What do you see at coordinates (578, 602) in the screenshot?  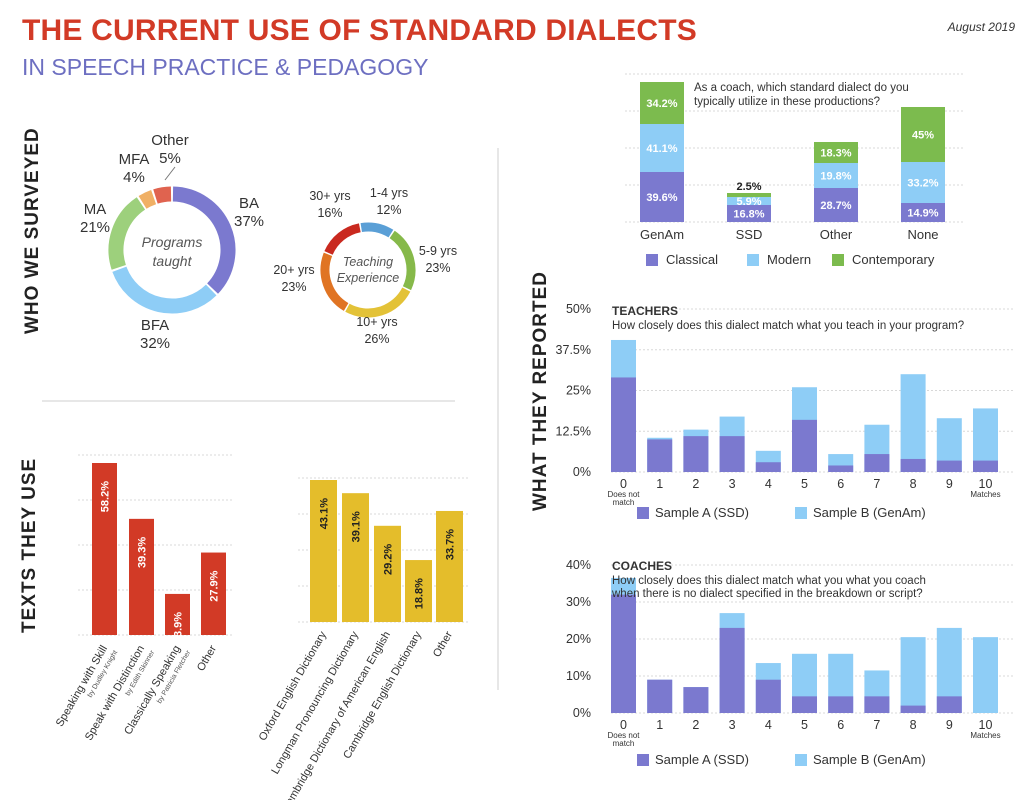 I see `y-tick-label: 30%` at bounding box center [578, 602].